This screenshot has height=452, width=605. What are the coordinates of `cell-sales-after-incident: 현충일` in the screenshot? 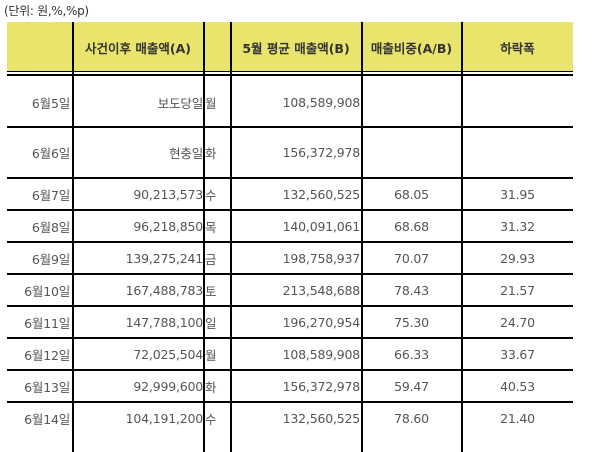 It's located at (186, 153).